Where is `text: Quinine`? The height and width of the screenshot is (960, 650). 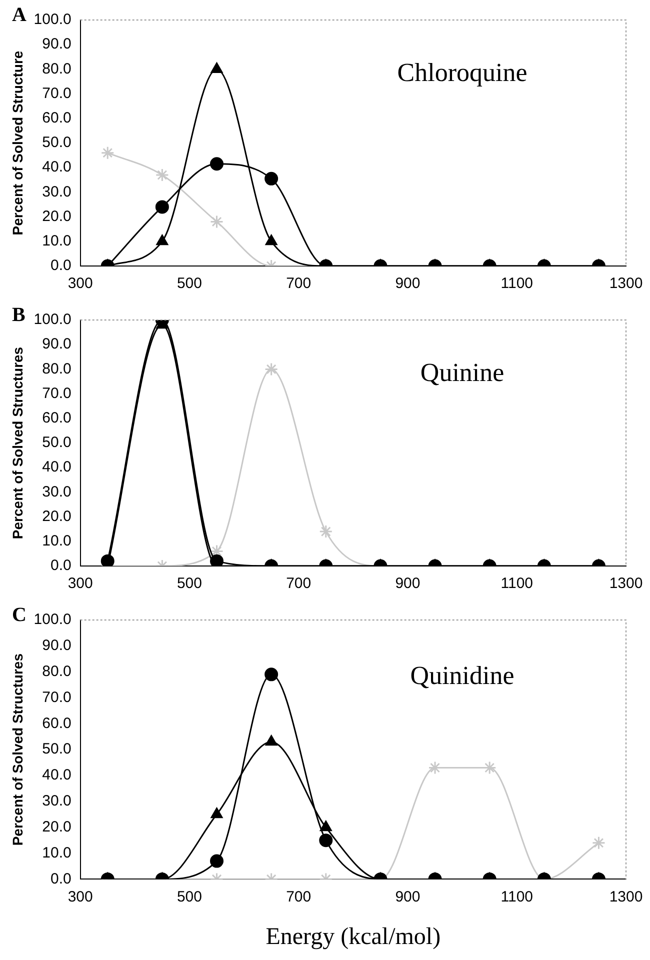
text: Quinine is located at coordinates (462, 372).